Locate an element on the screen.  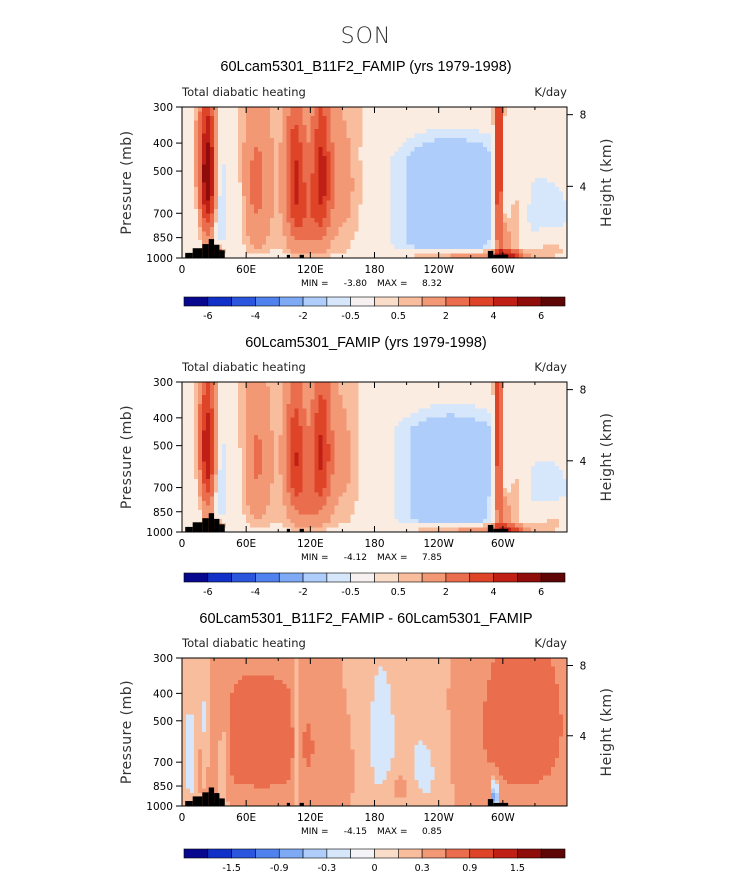
colorbar-label: 0.5 is located at coordinates (398, 316).